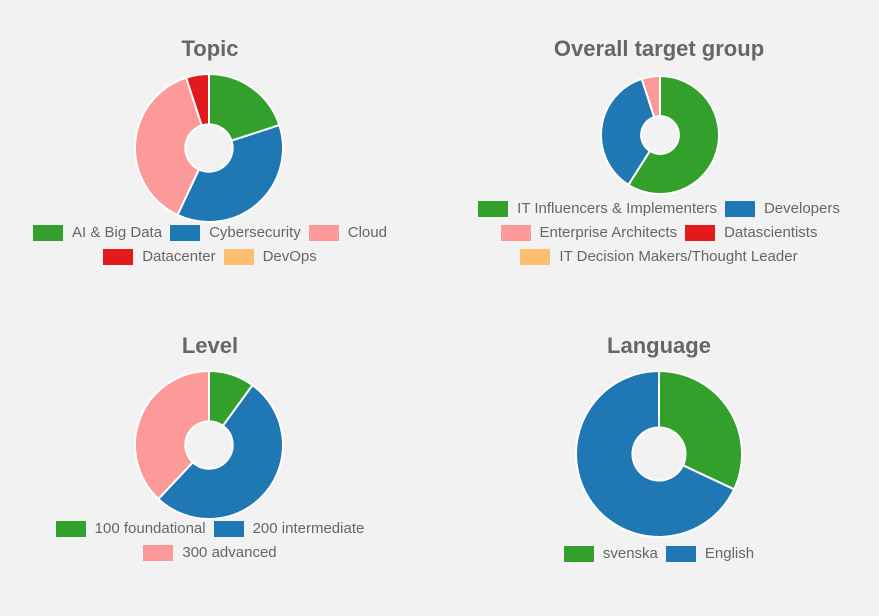  I want to click on legend-label: Developers, so click(801, 208).